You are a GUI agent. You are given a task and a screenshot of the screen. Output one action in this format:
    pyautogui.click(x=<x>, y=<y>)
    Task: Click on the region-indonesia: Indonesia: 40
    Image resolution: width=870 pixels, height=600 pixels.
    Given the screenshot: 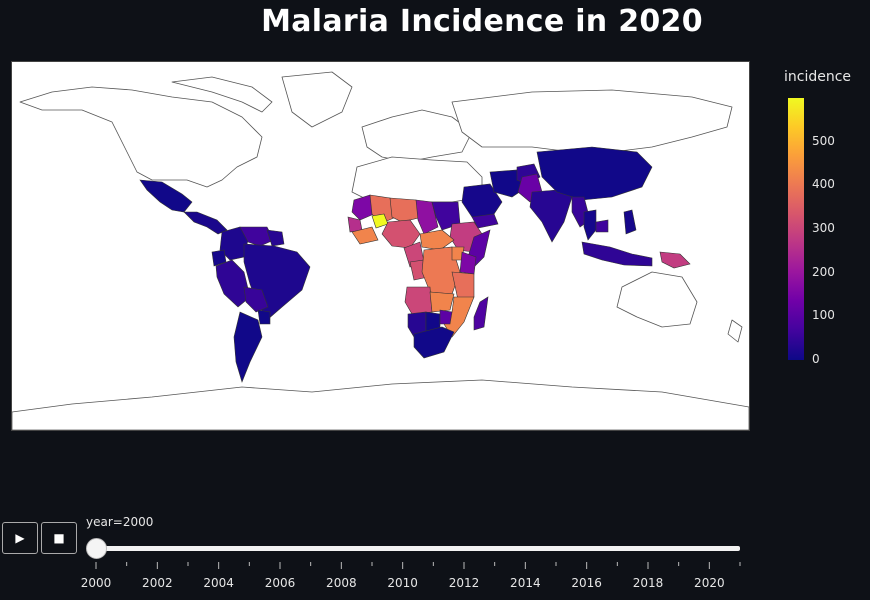 What is the action you would take?
    pyautogui.click(x=617, y=254)
    